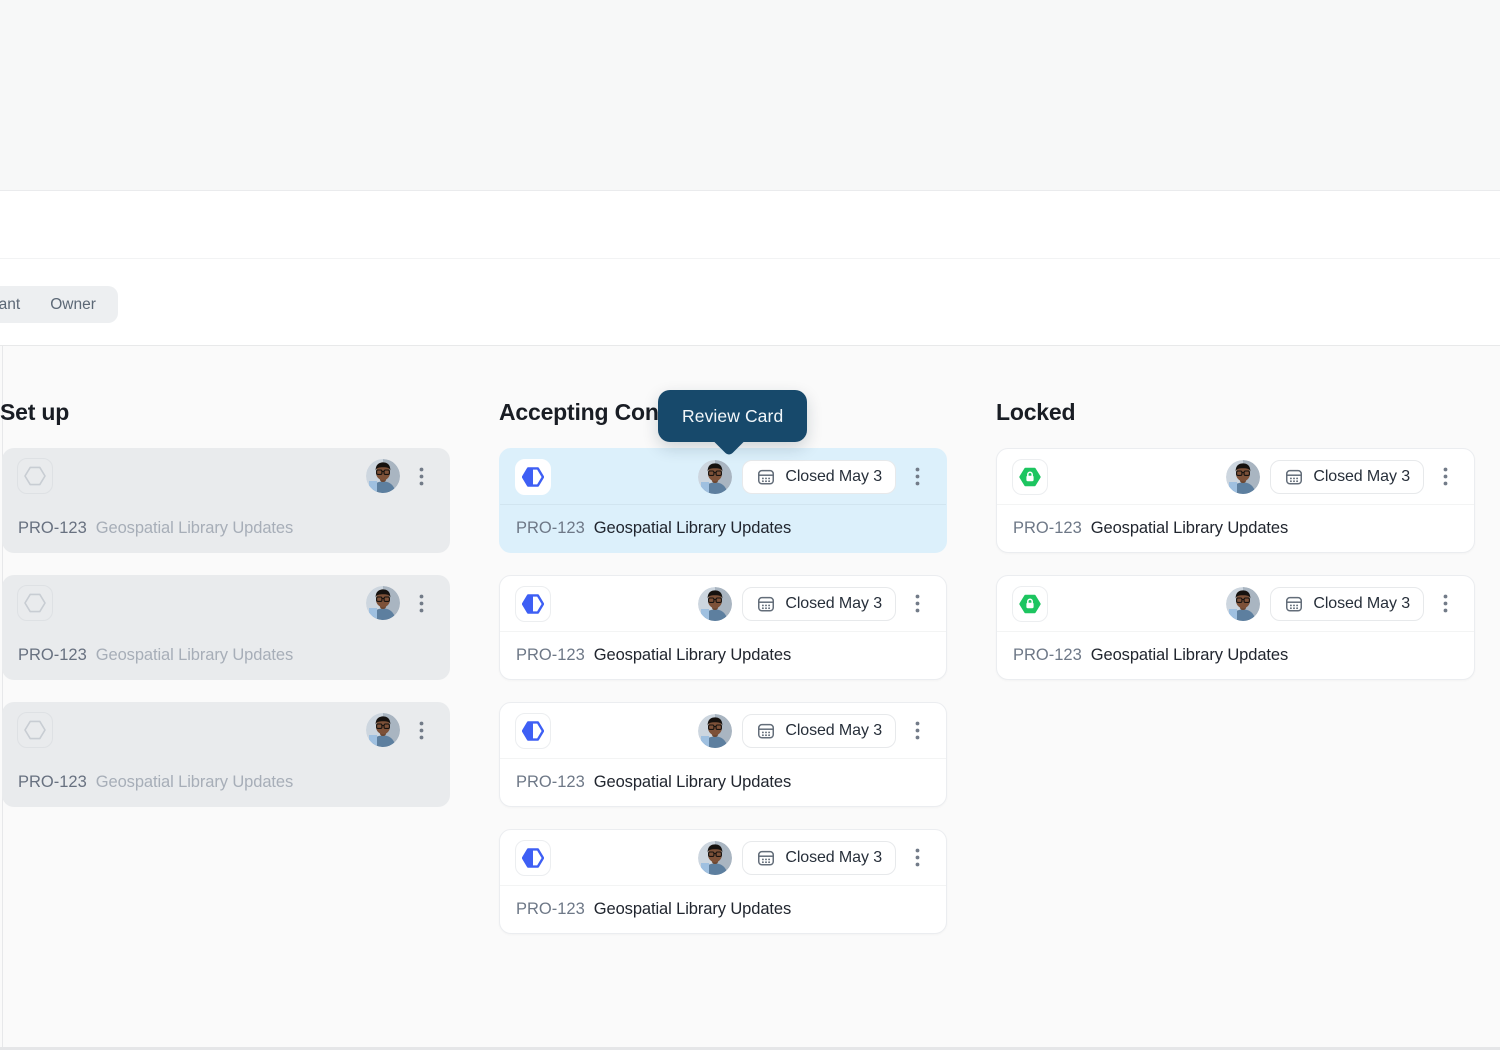 Image resolution: width=1500 pixels, height=1050 pixels. I want to click on card-list-set-up: PRO-123 Geospatial Library Updates, so click(226, 627).